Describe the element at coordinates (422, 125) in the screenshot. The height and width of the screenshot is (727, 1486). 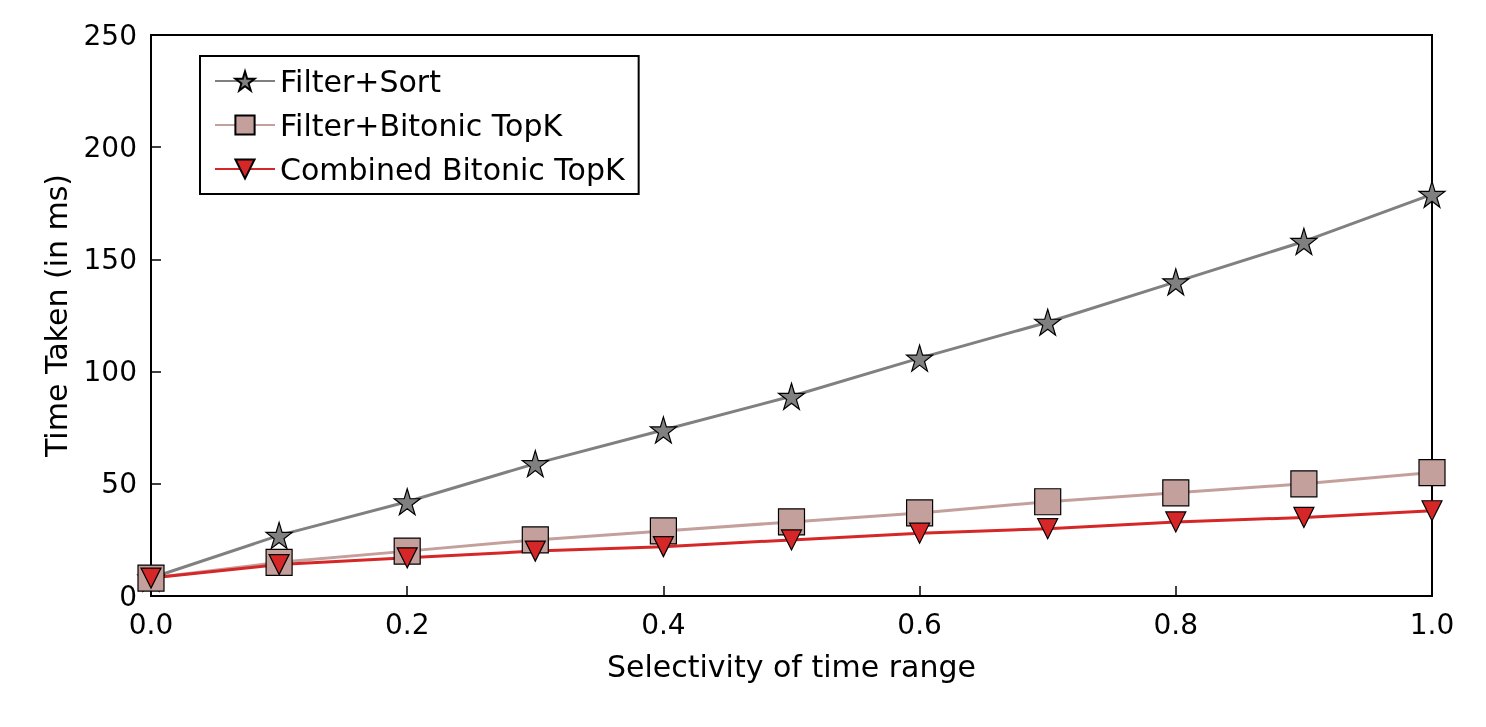
I see `legend-label: Filter+Bitonic TopK` at that location.